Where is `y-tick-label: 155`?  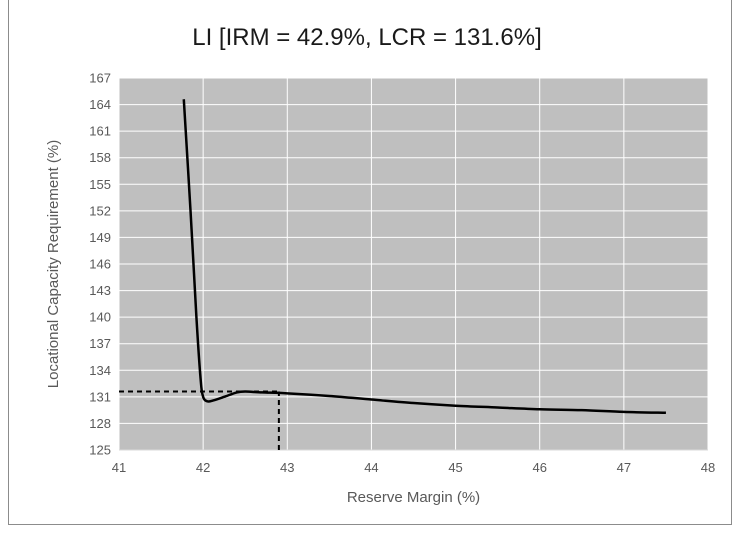
y-tick-label: 155 is located at coordinates (100, 184).